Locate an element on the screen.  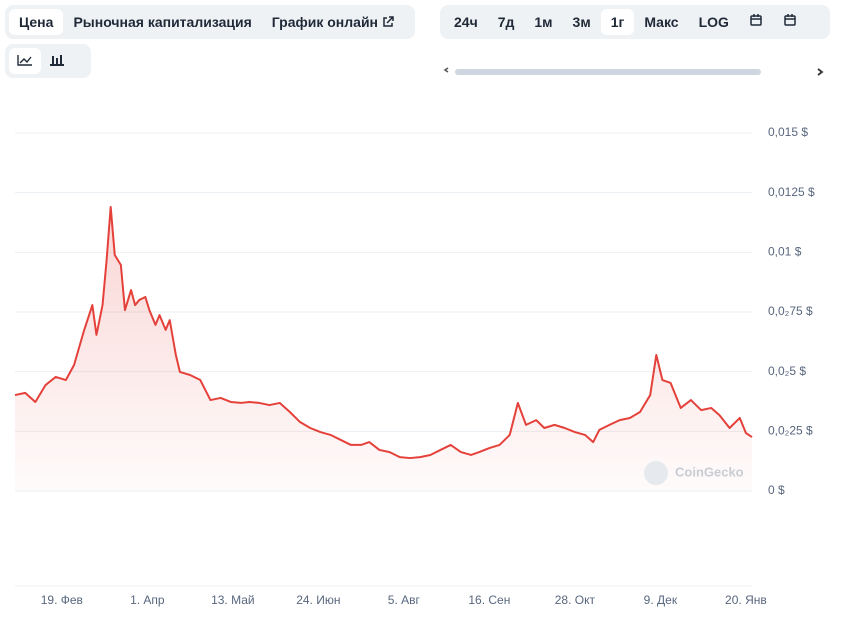
more-button is located at coordinates (790, 22).